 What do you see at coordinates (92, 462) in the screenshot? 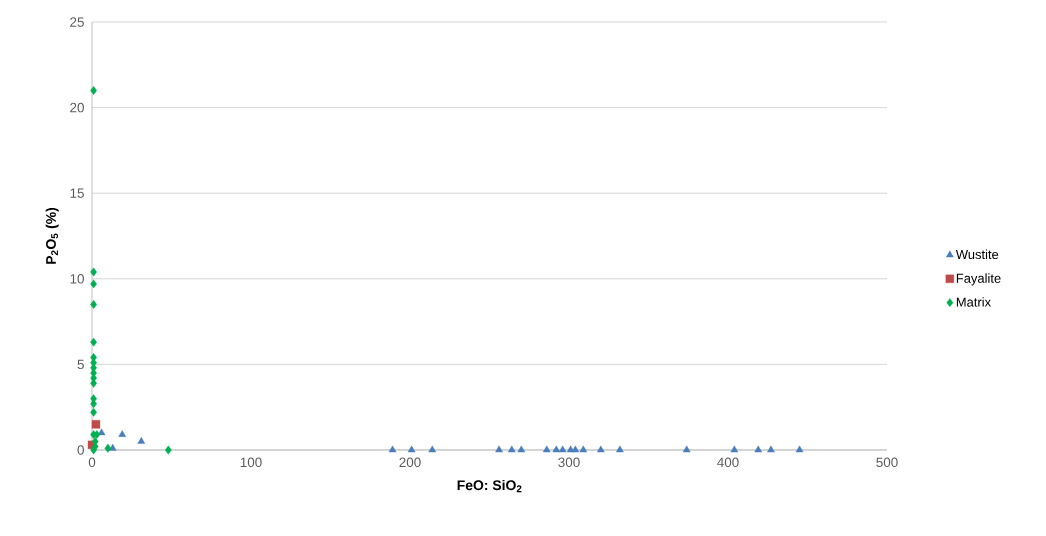
I see `x-tick-label: 0` at bounding box center [92, 462].